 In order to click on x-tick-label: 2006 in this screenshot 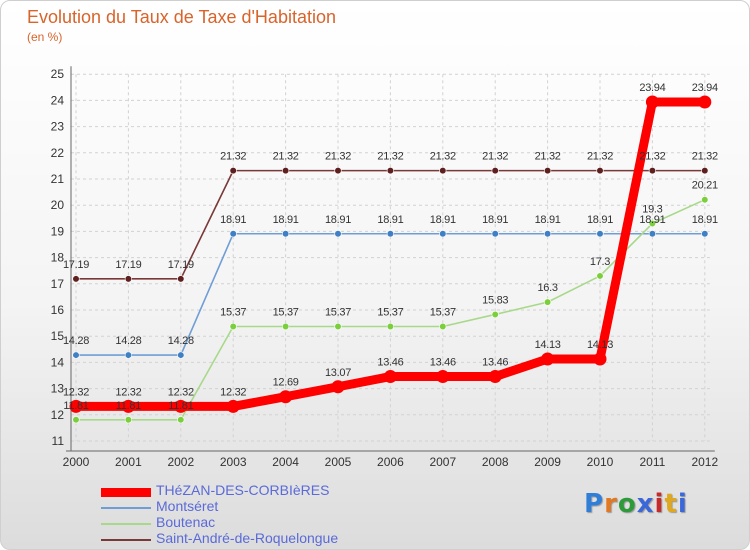, I will do `click(390, 462)`.